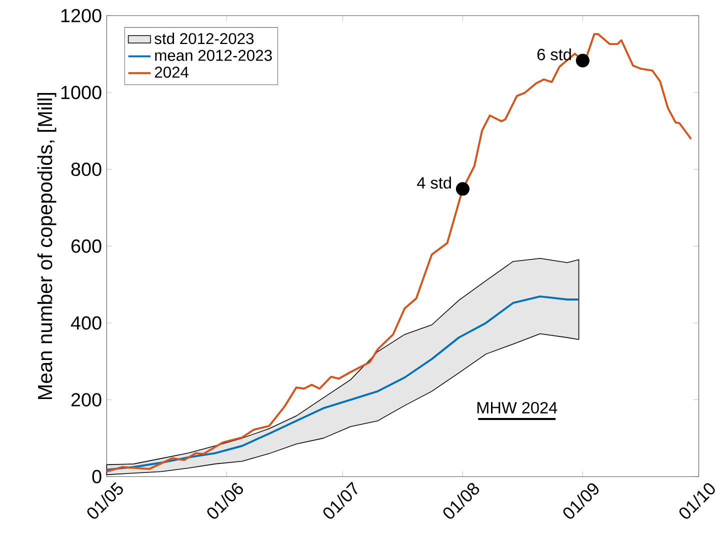 The height and width of the screenshot is (543, 719). Describe the element at coordinates (171, 72) in the screenshot. I see `legend-label: 2024` at that location.